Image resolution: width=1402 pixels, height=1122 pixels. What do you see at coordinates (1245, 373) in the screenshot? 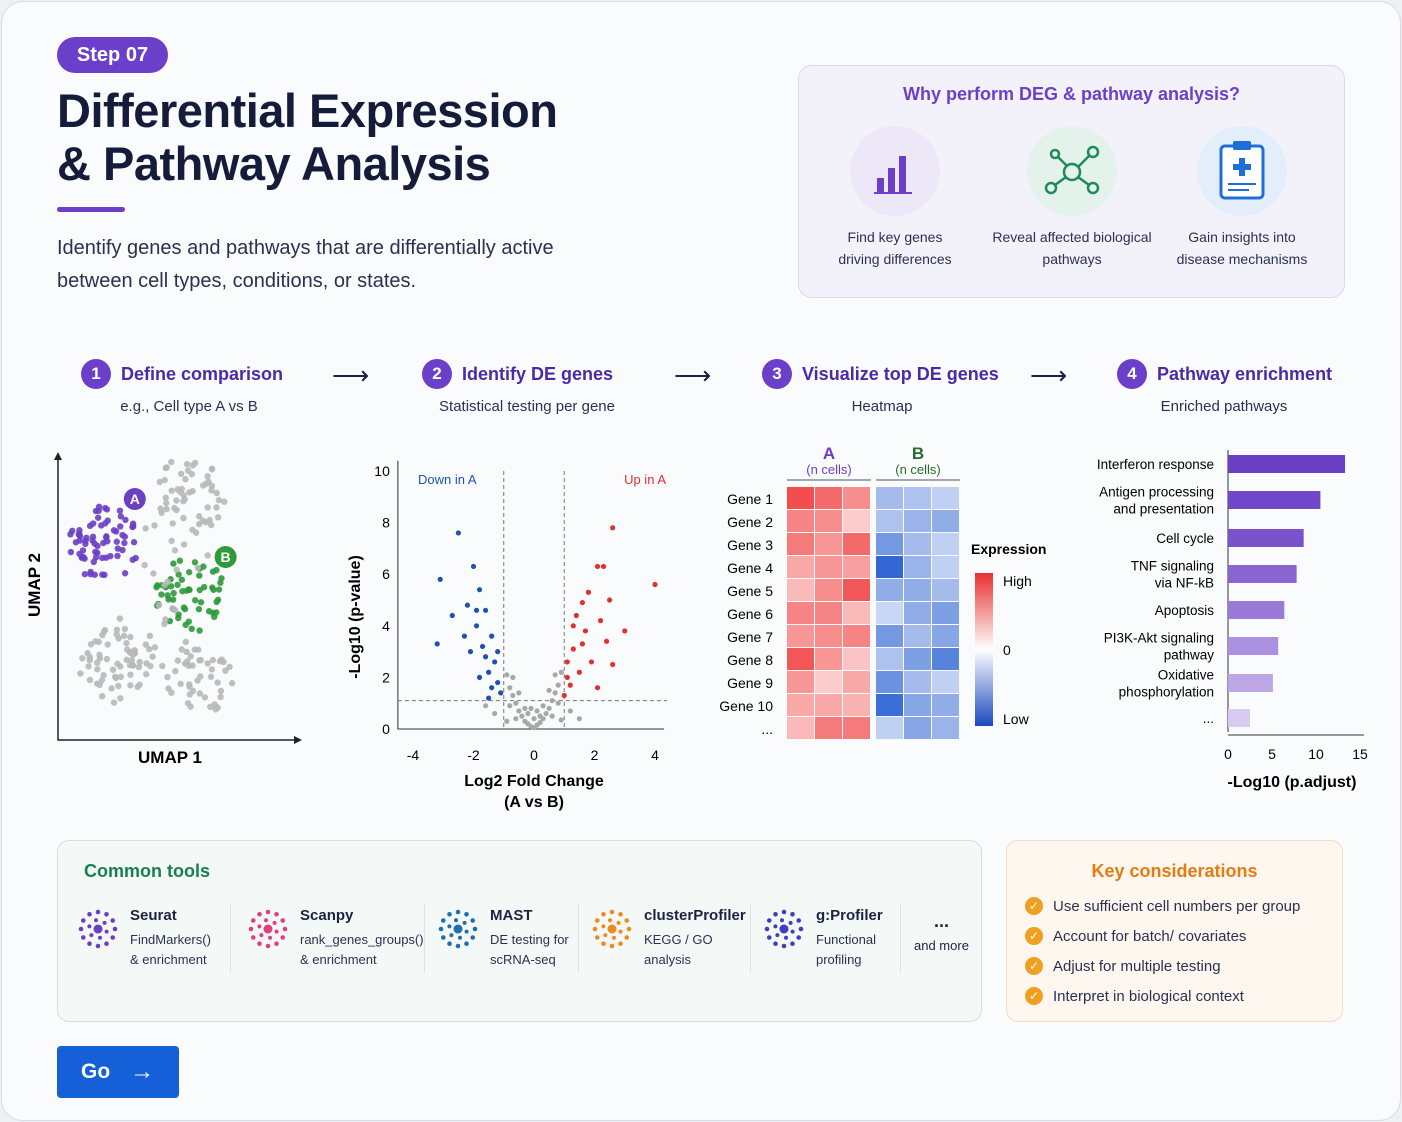
I see `step-title: Pathway enrichment` at bounding box center [1245, 373].